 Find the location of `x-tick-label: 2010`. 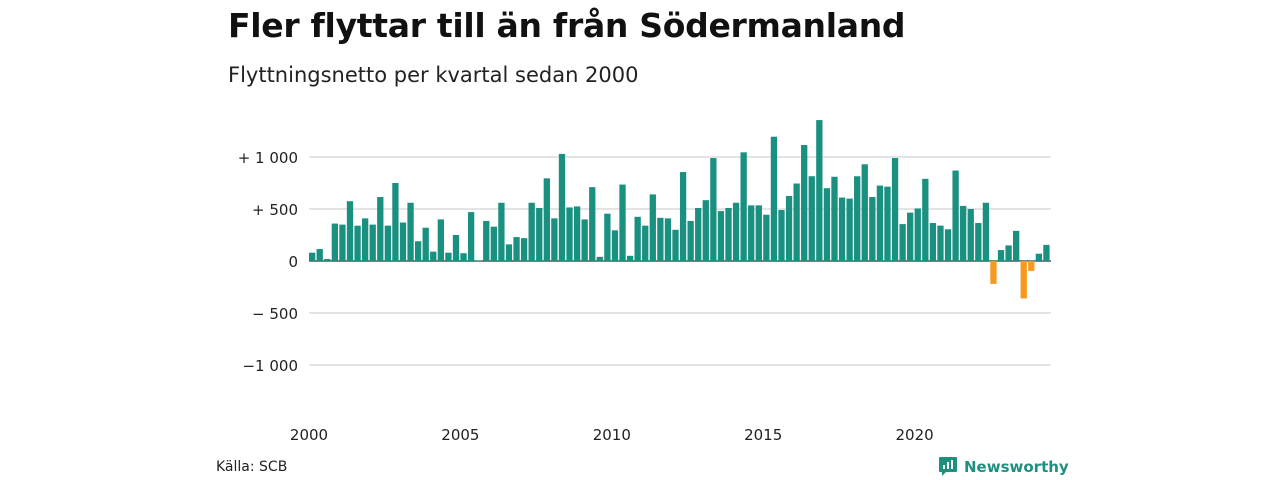

x-tick-label: 2010 is located at coordinates (612, 435).